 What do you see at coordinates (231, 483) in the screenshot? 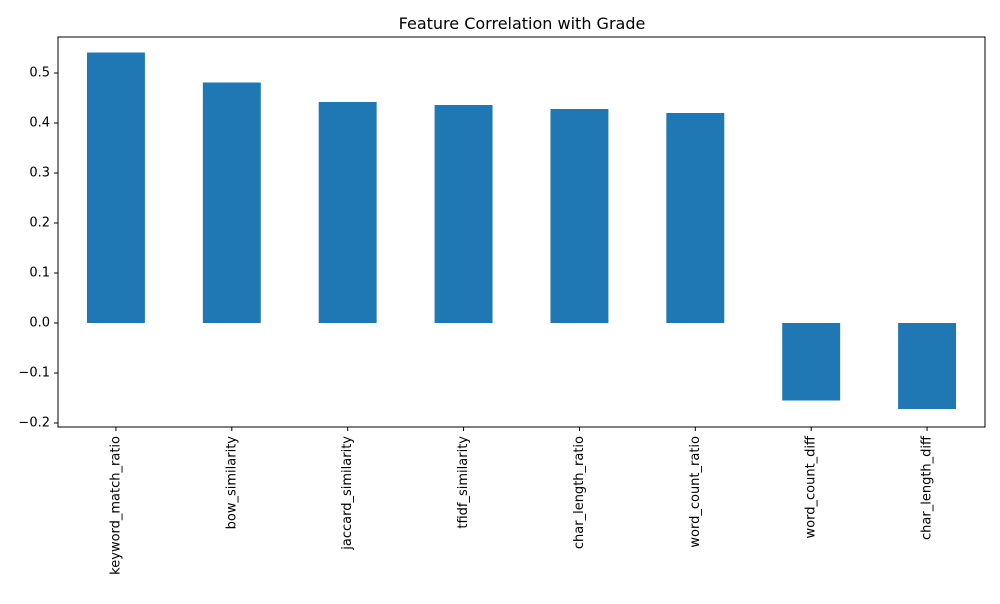
I see `x-tick-label: bow_similarity` at bounding box center [231, 483].